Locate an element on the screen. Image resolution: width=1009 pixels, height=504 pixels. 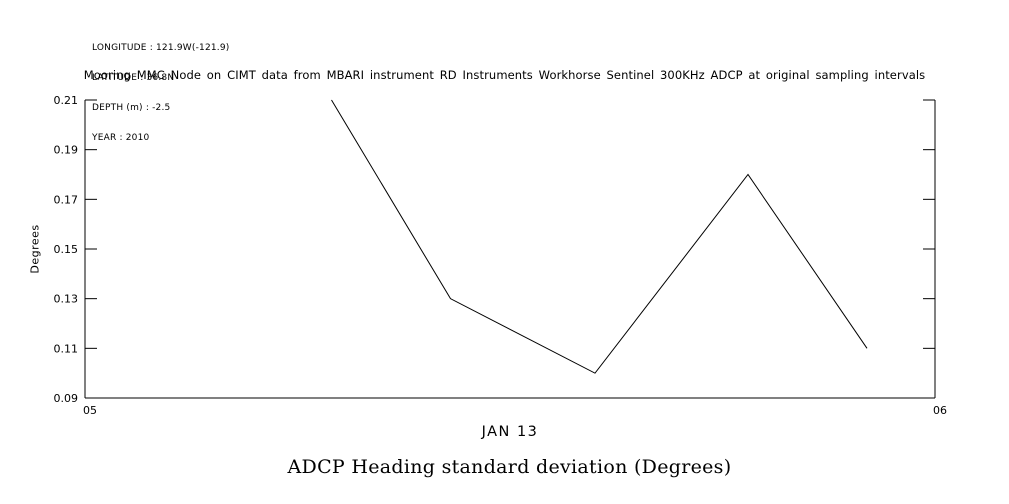
y-tick-label: 0.21 is located at coordinates (66, 100).